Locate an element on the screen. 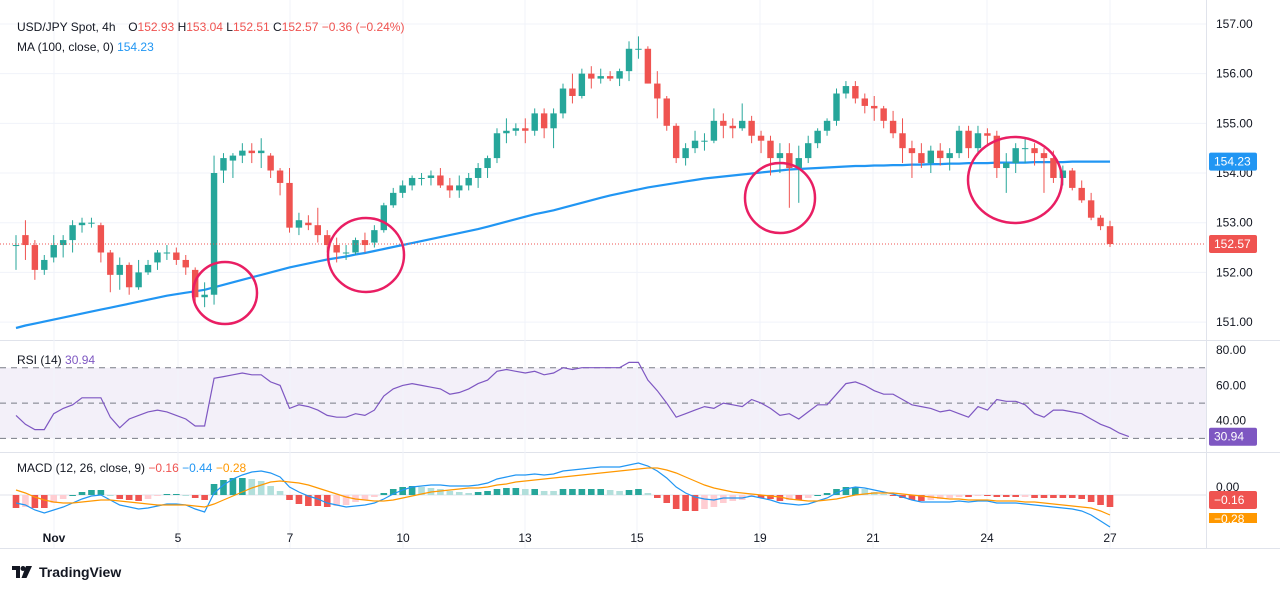  rsi-tick-label: 40.00 is located at coordinates (1231, 421).